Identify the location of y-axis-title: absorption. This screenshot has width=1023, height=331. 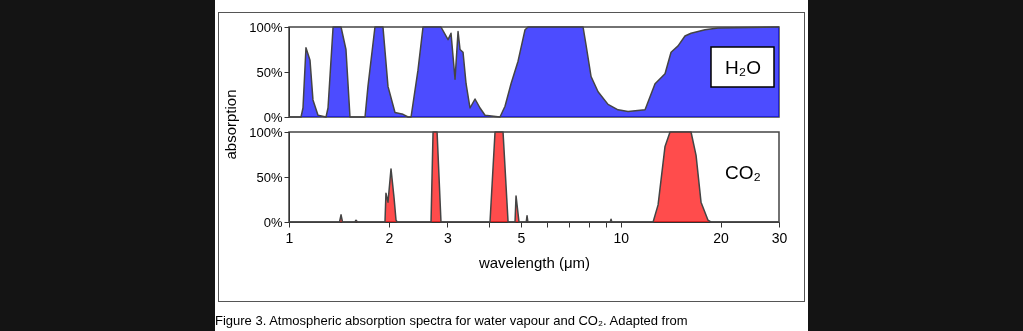
(231, 124).